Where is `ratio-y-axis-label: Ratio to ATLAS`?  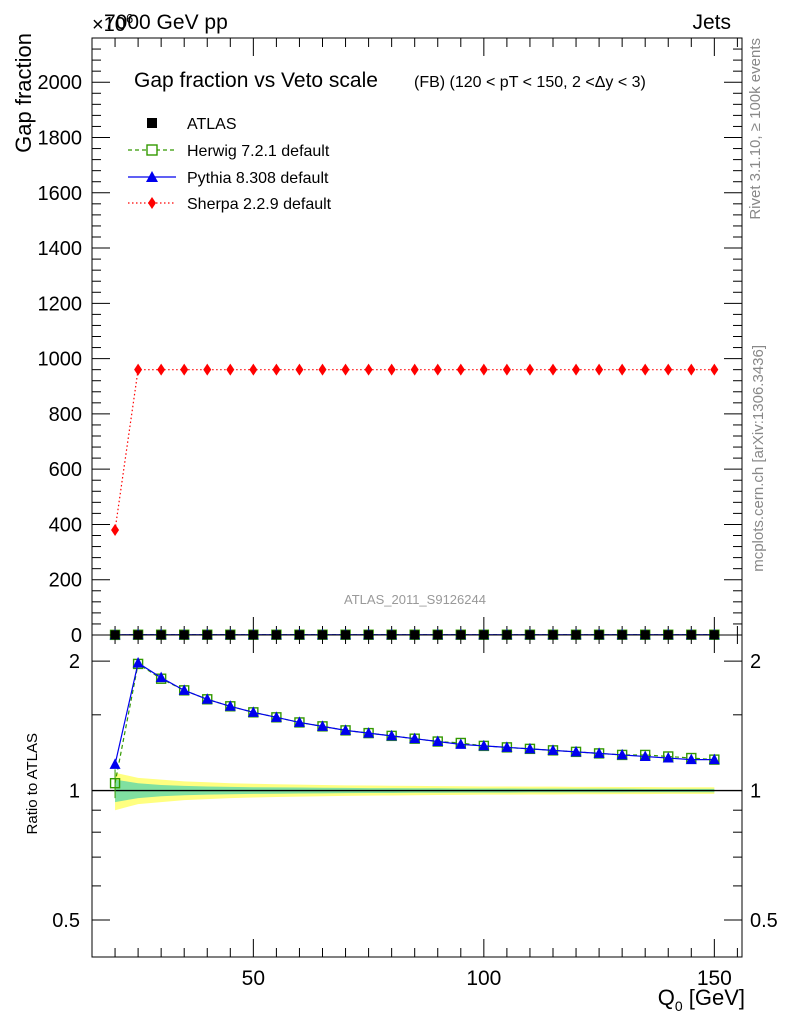
ratio-y-axis-label: Ratio to ATLAS is located at coordinates (32, 783).